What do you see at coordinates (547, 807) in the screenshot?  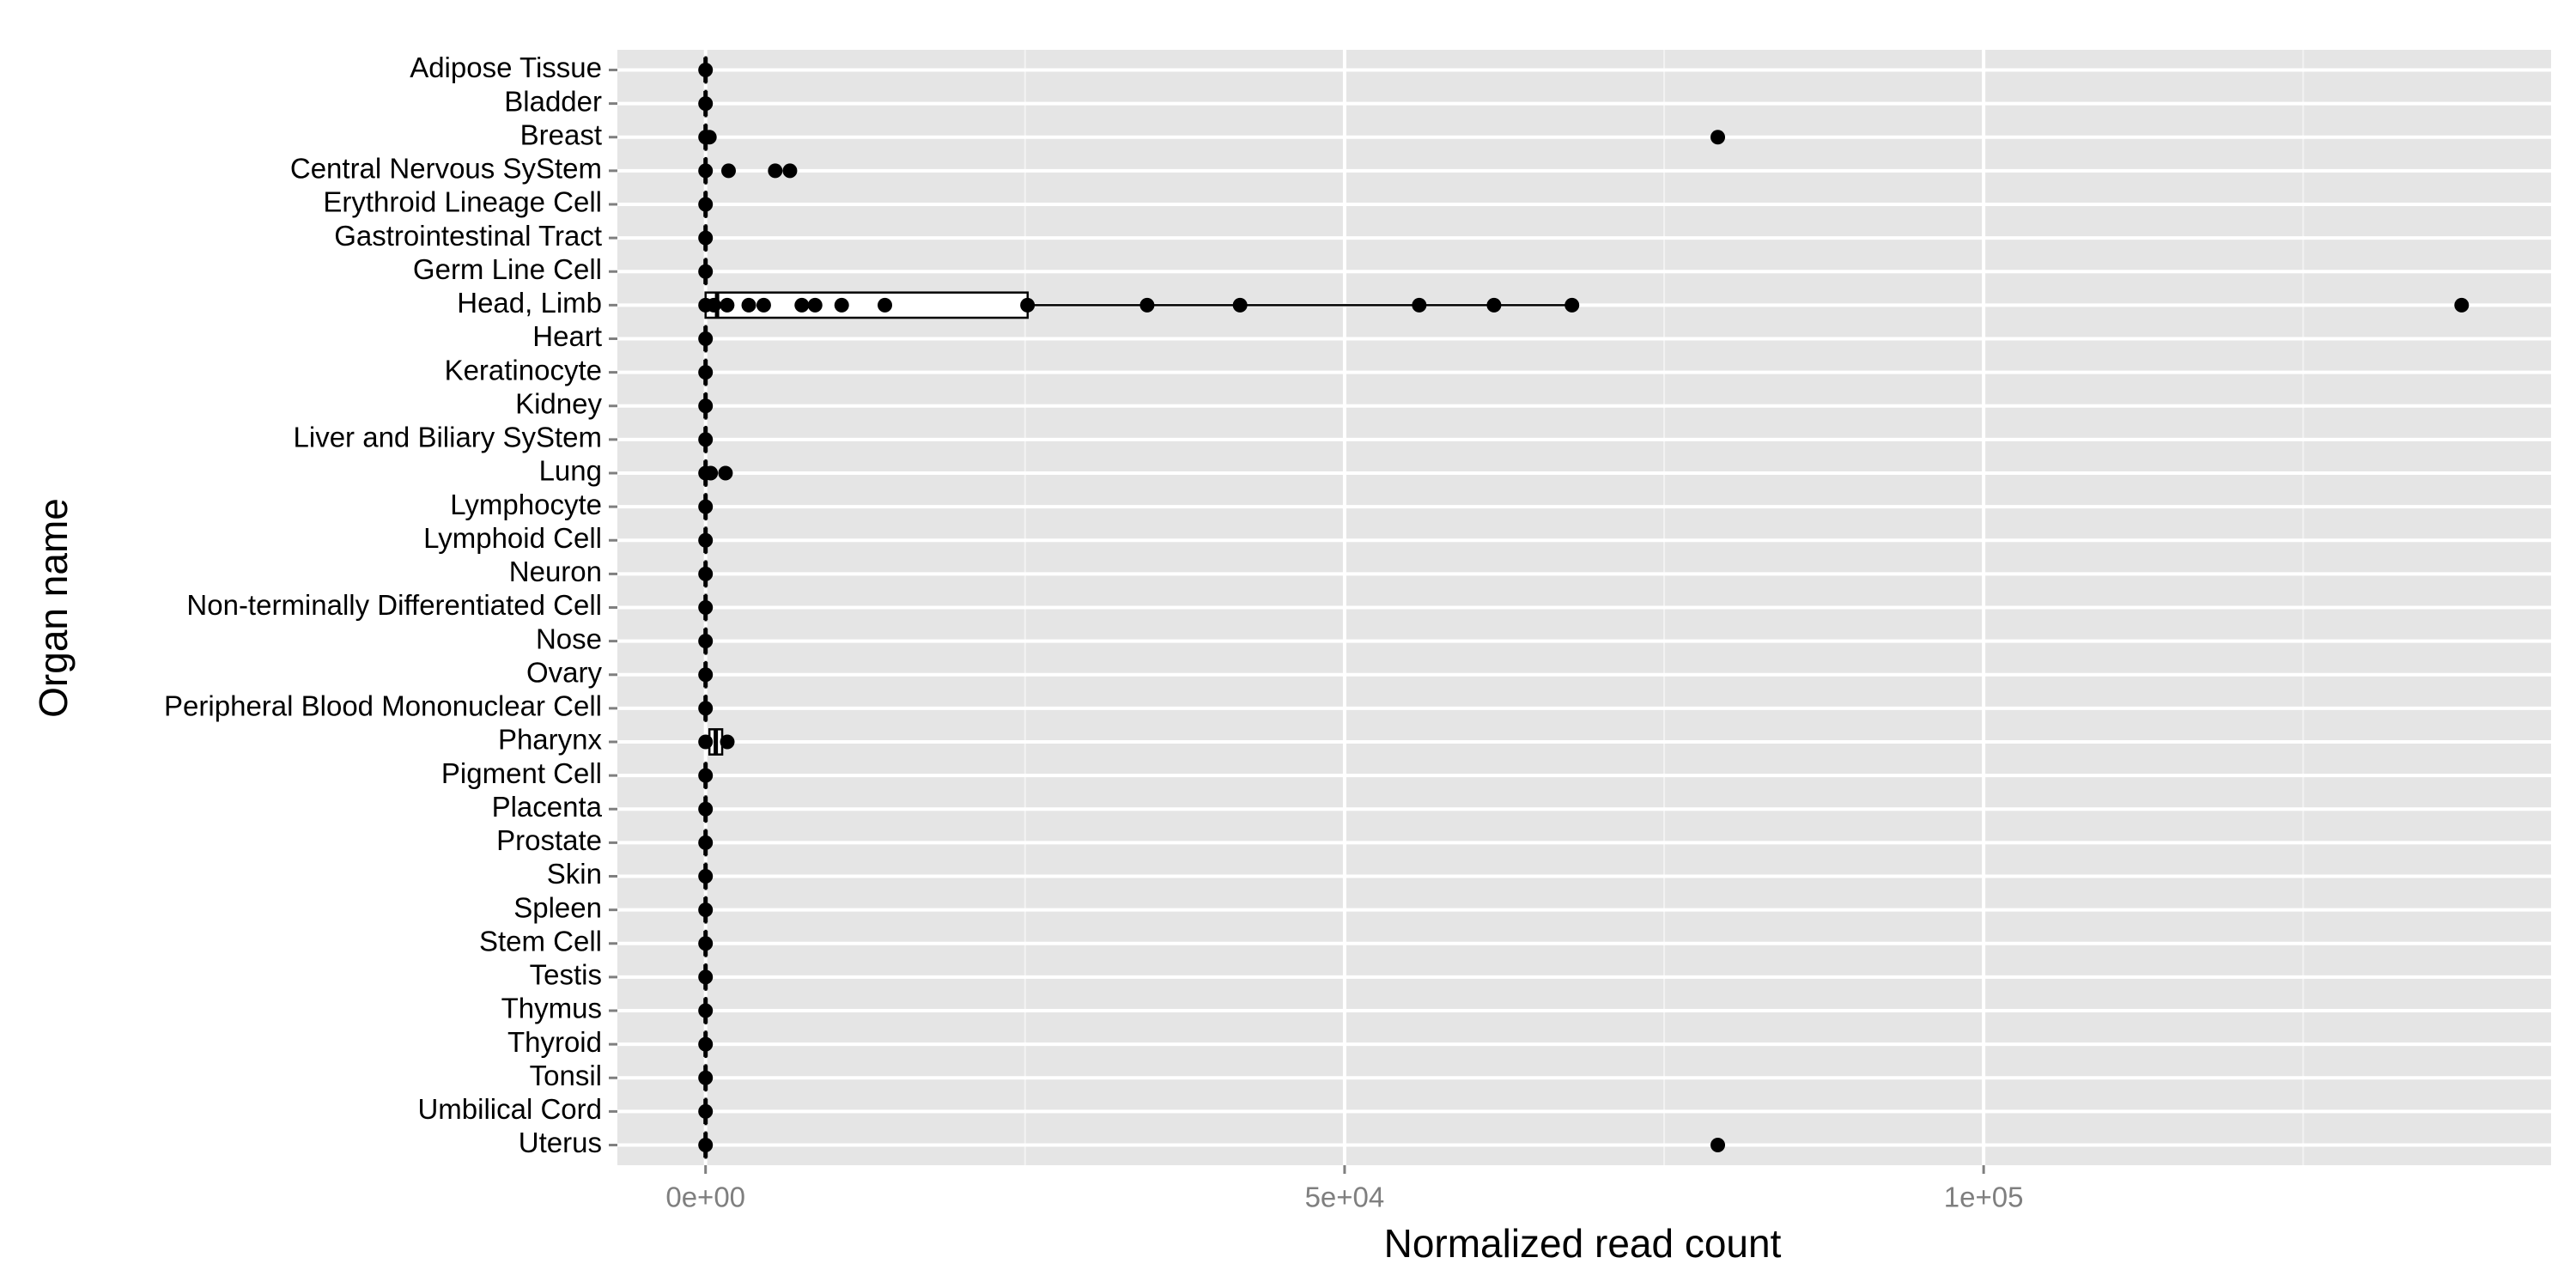 I see `y-tick-label: Placenta` at bounding box center [547, 807].